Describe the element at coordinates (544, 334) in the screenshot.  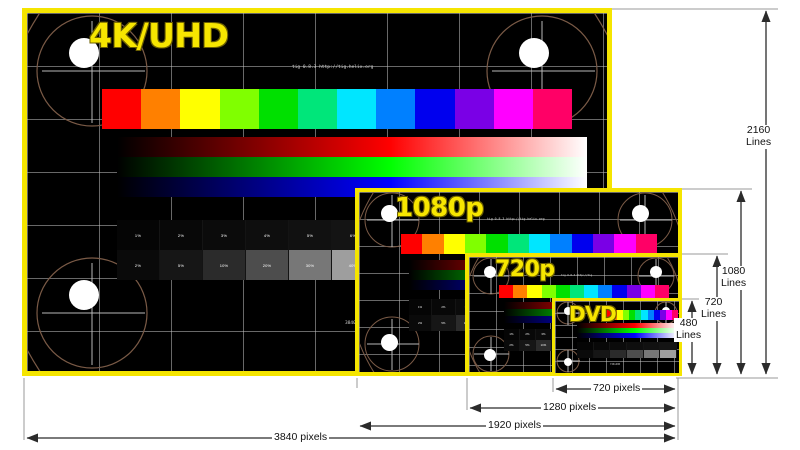
I see `gray-step-swatch: 3%` at that location.